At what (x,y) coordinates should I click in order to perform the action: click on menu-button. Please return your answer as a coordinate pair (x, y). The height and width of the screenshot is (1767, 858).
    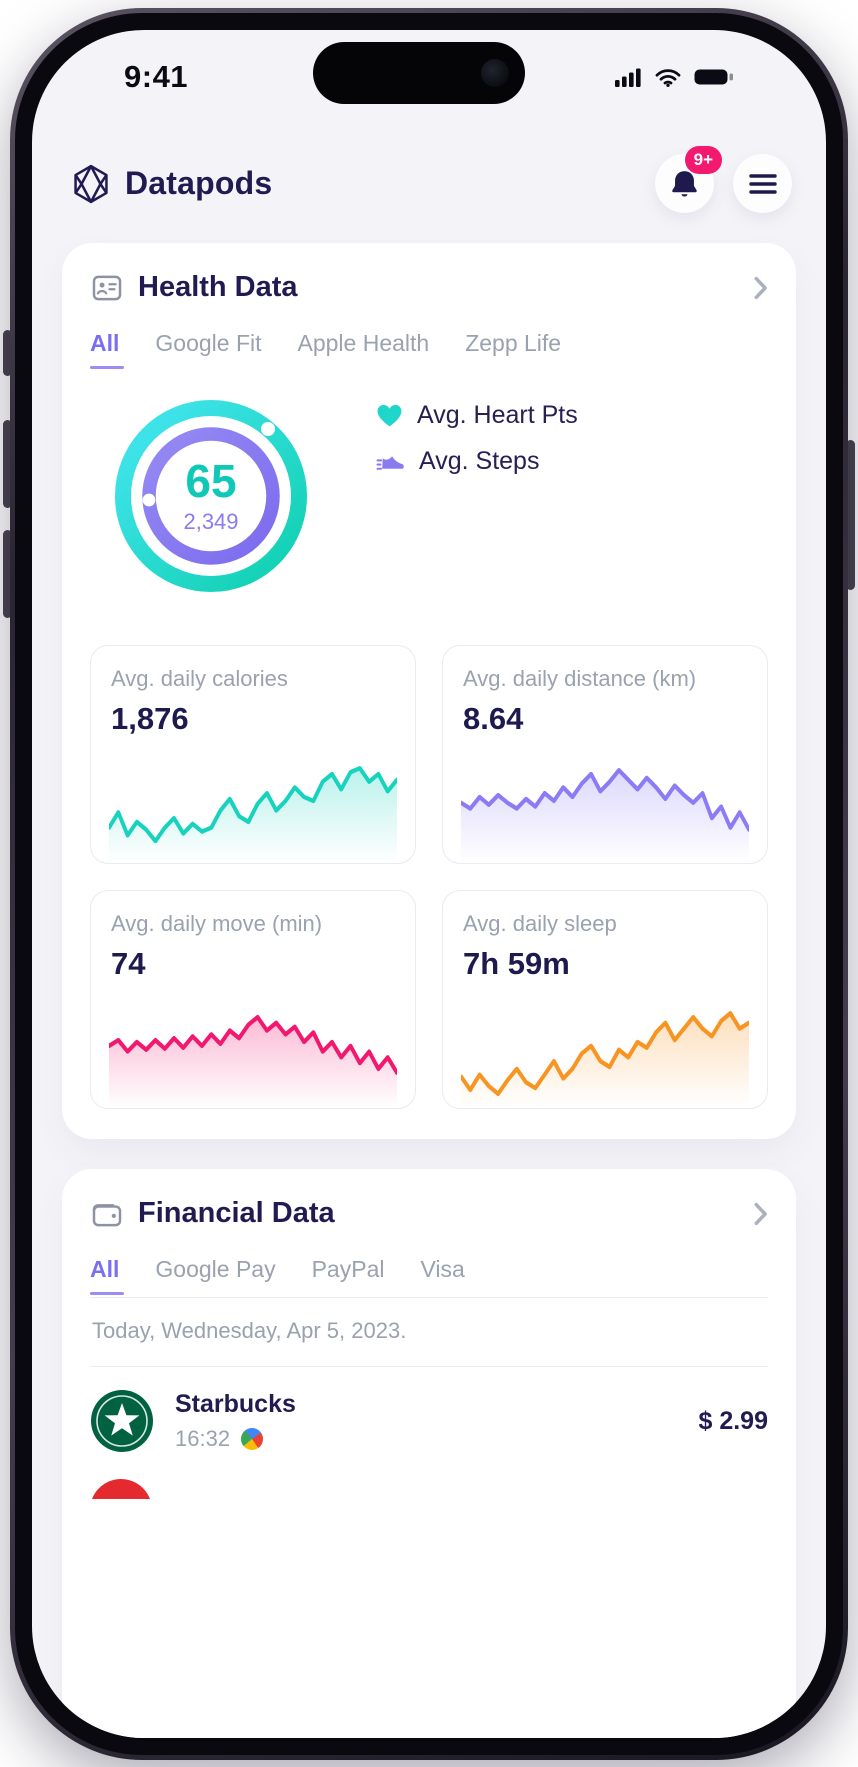
    Looking at the image, I should click on (762, 183).